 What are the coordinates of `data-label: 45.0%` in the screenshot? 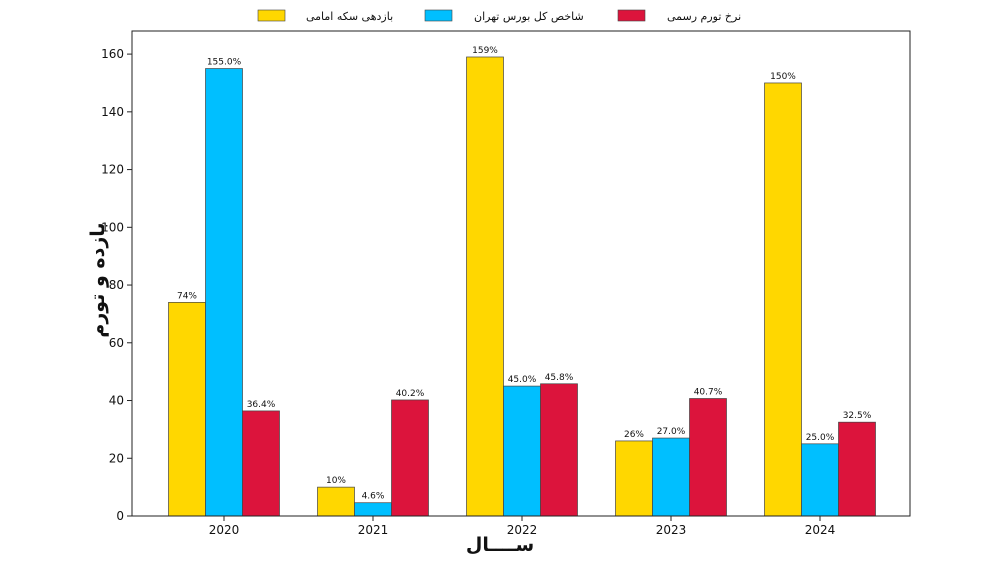 It's located at (522, 380).